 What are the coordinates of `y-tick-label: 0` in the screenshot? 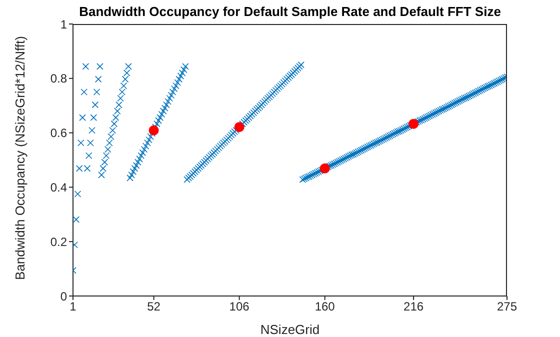 It's located at (64, 296).